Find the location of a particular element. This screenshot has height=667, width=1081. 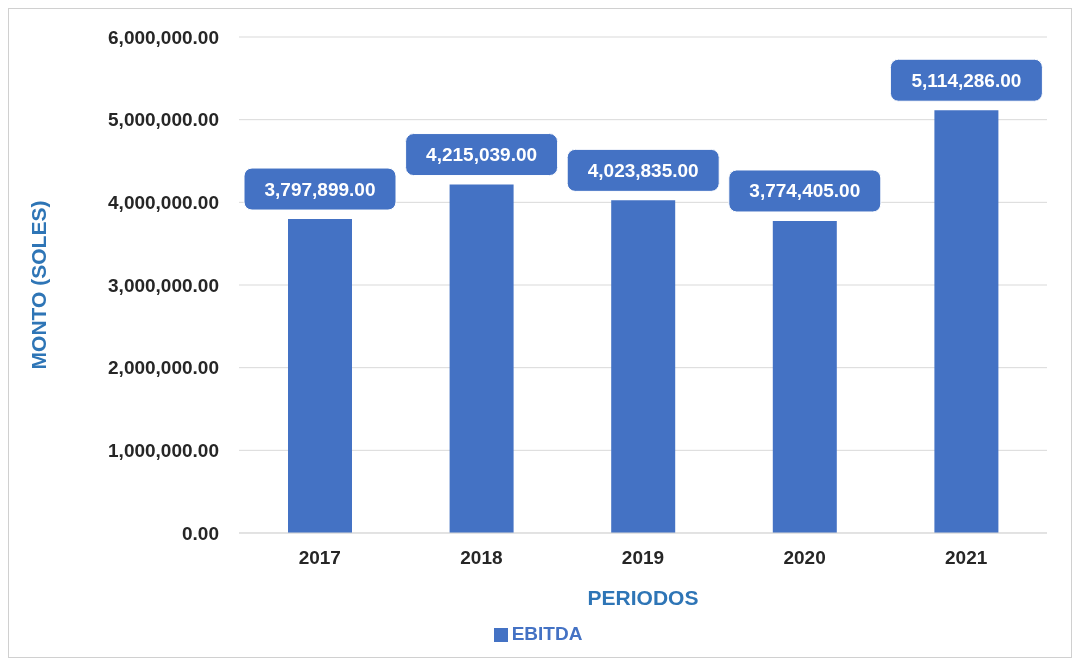

data-label: 3,774,405.00 is located at coordinates (805, 191).